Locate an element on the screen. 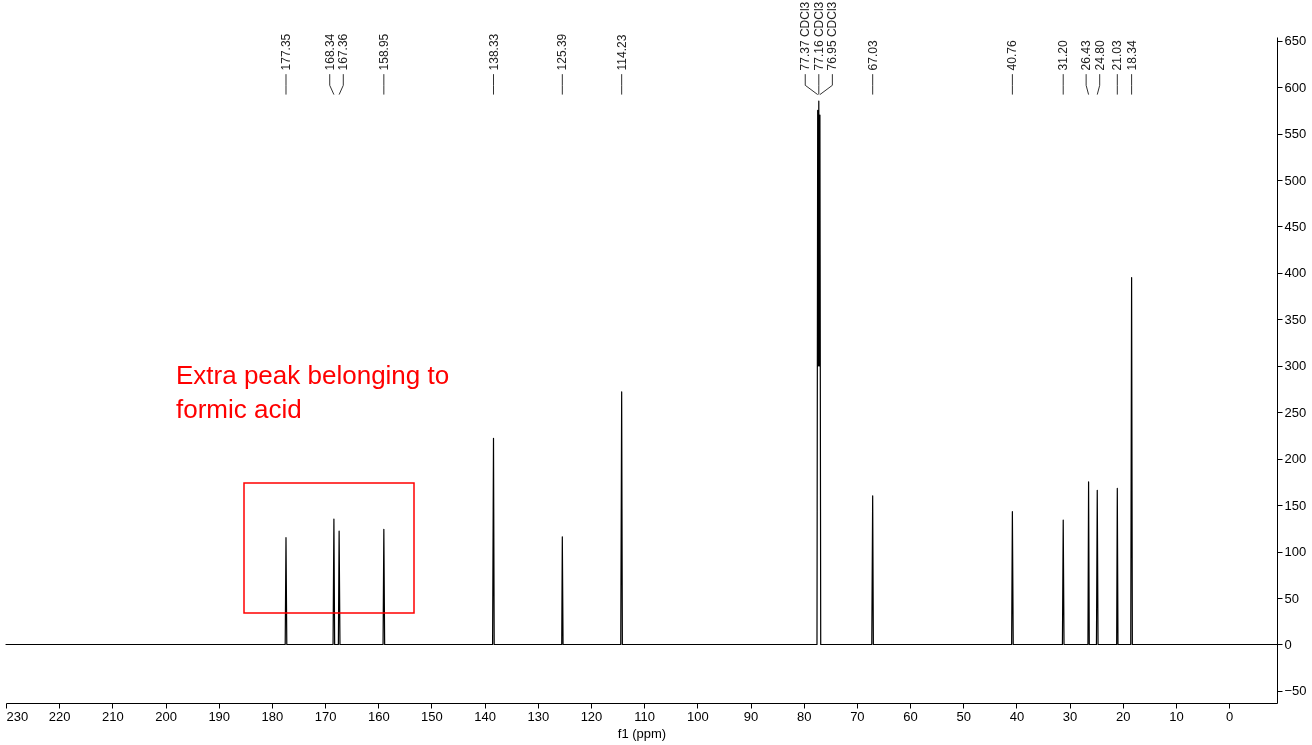 The width and height of the screenshot is (1312, 745). y-tick-label: 0 is located at coordinates (1288, 644).